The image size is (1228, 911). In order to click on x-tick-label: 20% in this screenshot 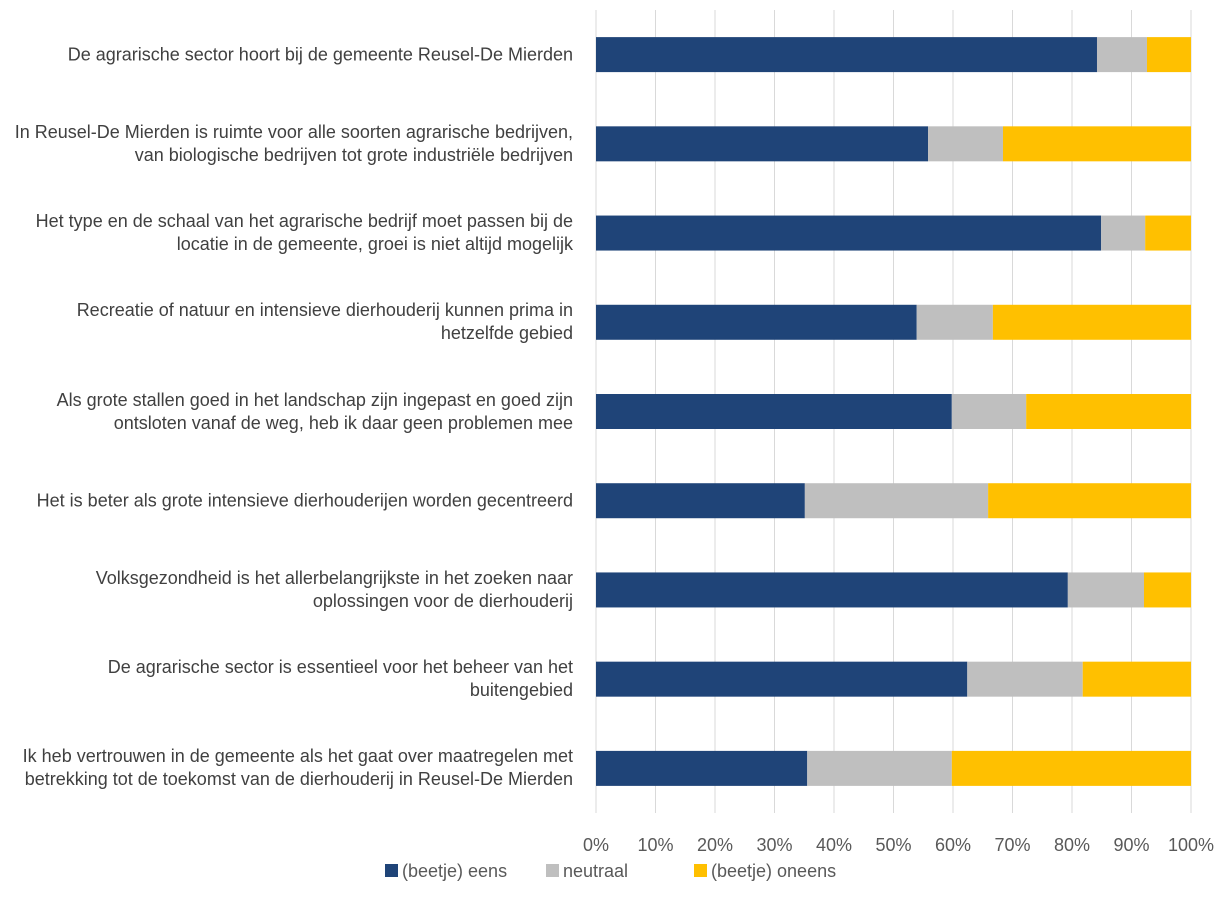, I will do `click(715, 845)`.